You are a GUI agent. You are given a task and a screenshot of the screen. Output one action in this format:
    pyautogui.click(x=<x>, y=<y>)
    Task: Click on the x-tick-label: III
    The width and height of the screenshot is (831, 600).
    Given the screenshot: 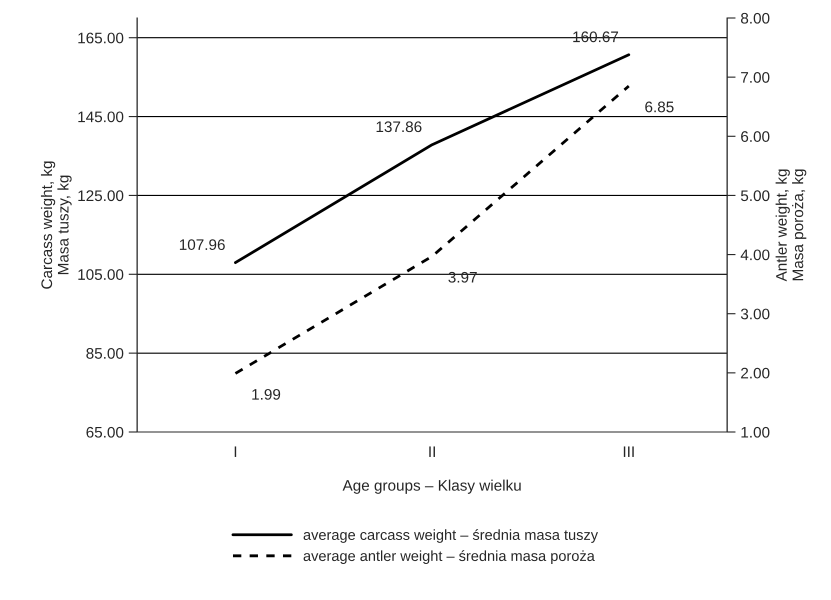 What is the action you would take?
    pyautogui.click(x=629, y=451)
    